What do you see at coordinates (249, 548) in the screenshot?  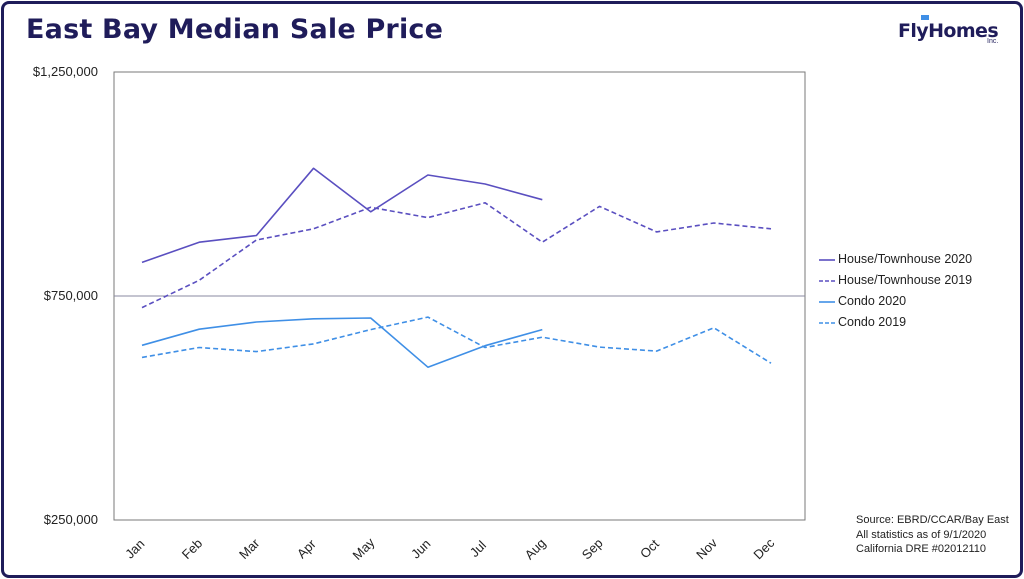 I see `x-tick-label-mar: Mar` at bounding box center [249, 548].